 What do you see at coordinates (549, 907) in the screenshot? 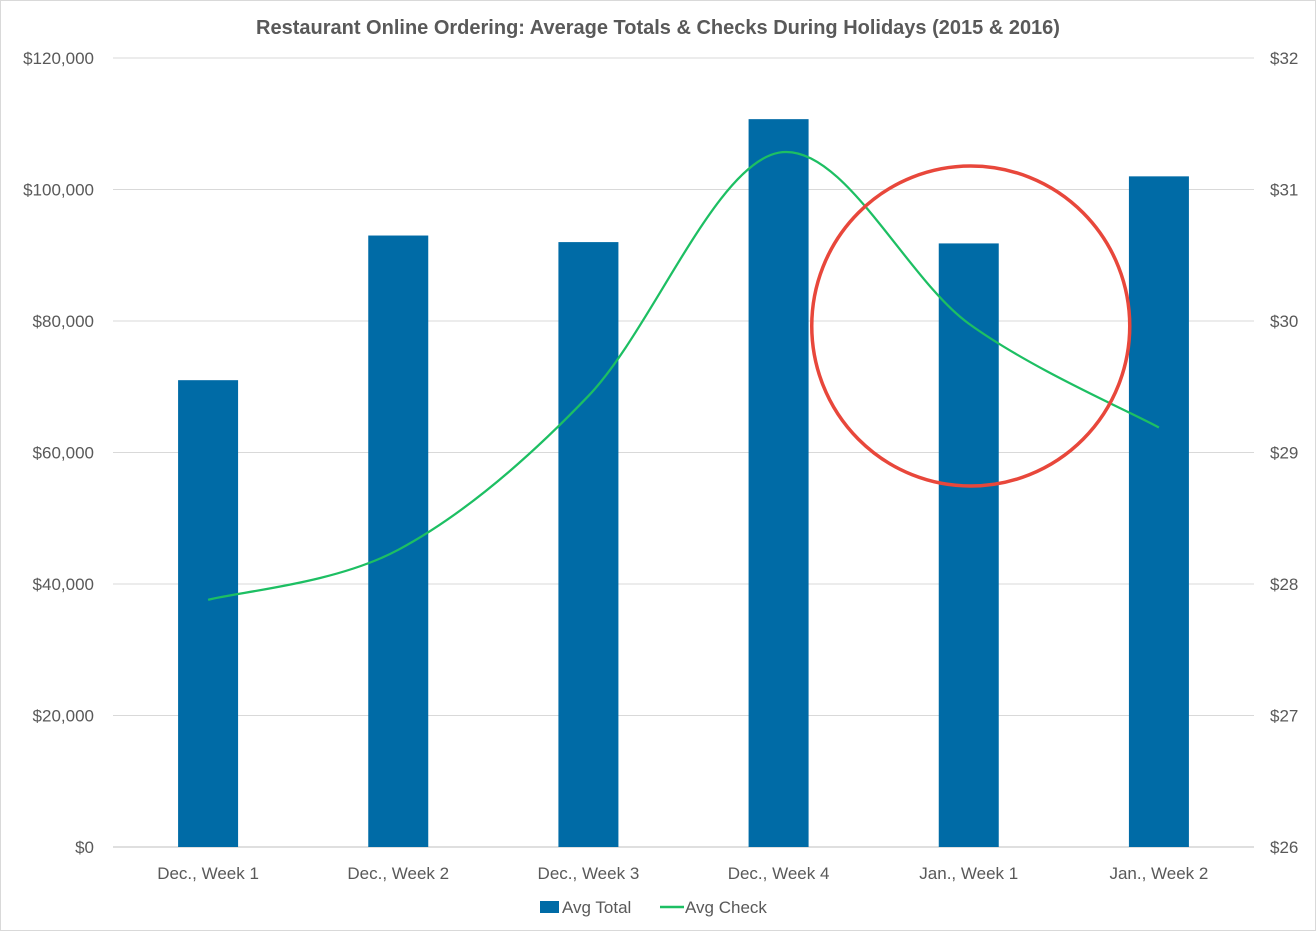
I see `legend-swatch-avg-total` at bounding box center [549, 907].